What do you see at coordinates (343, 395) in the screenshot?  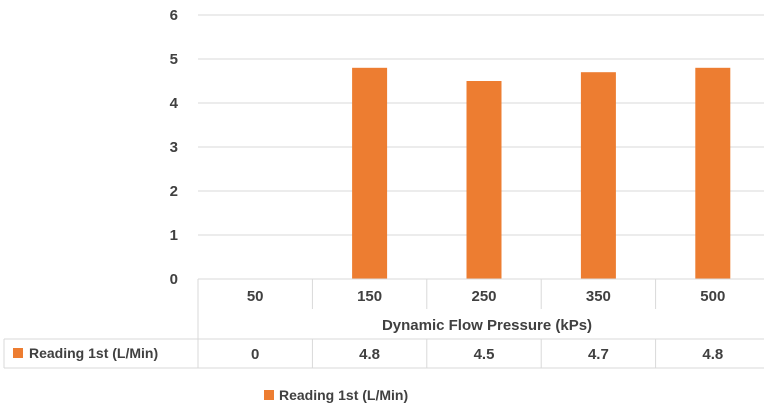 I see `legend-label: Reading 1st (L/Min)` at bounding box center [343, 395].